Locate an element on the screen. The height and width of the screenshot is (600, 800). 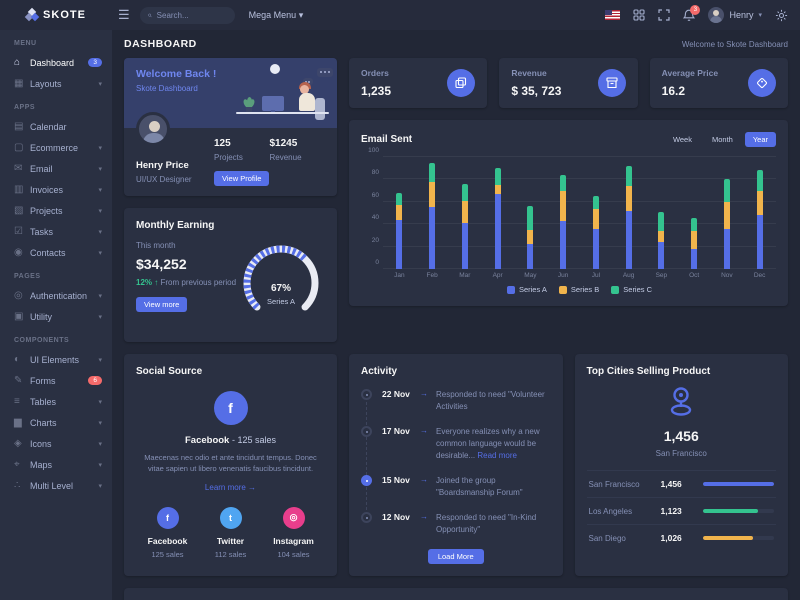
city-progress-fill is located at coordinates (727, 538).